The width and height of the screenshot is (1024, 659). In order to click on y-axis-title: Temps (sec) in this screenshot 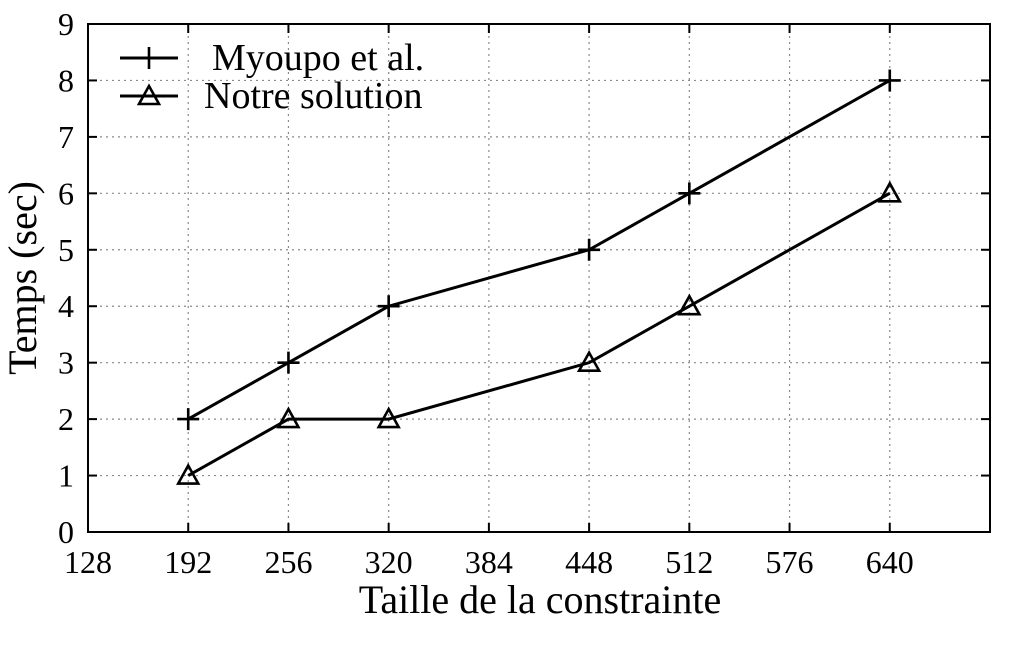, I will do `click(22, 278)`.